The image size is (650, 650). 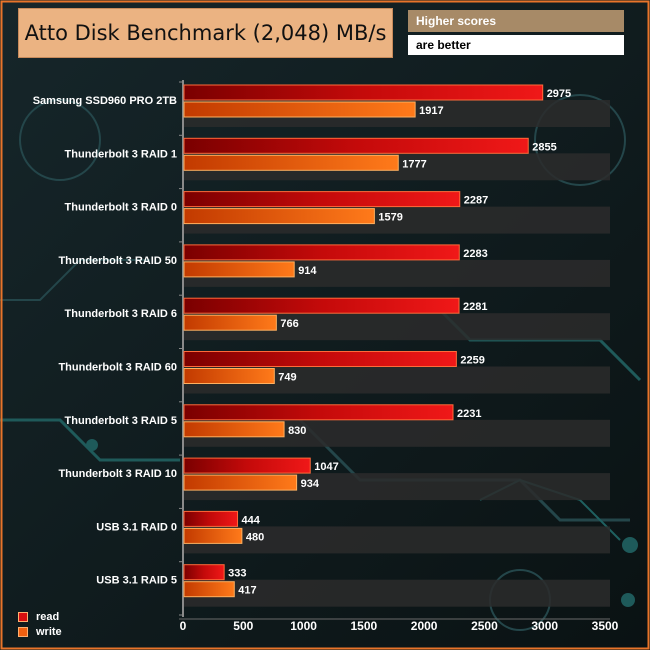 I want to click on x-tick-label: 3000, so click(x=544, y=626).